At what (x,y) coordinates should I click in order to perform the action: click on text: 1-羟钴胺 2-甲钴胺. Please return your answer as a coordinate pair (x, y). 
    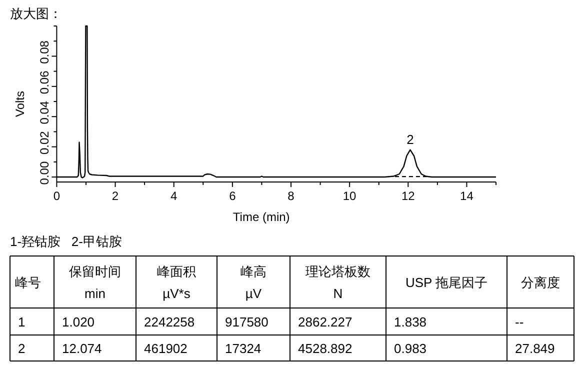
    Looking at the image, I should click on (66, 241).